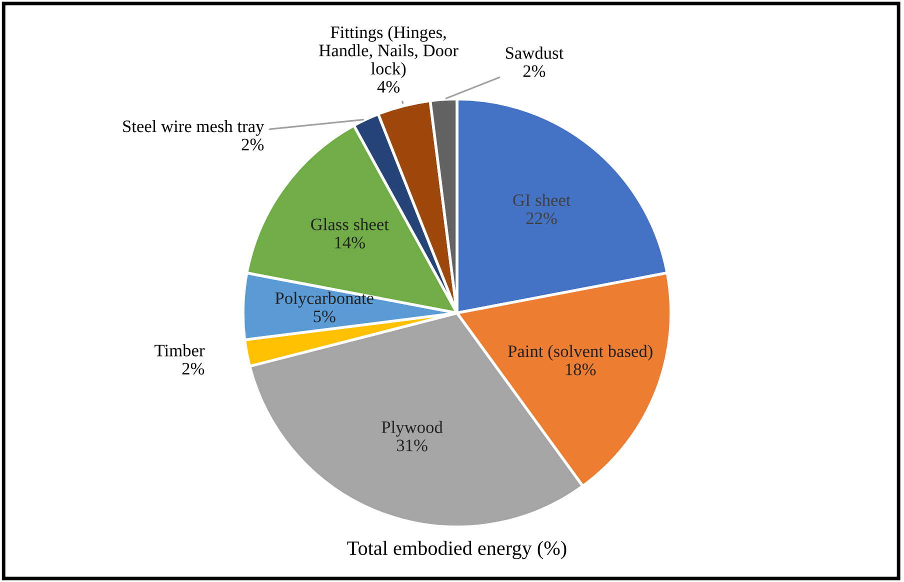 The width and height of the screenshot is (904, 582). Describe the element at coordinates (535, 52) in the screenshot. I see `slice-label: Sawdust` at that location.